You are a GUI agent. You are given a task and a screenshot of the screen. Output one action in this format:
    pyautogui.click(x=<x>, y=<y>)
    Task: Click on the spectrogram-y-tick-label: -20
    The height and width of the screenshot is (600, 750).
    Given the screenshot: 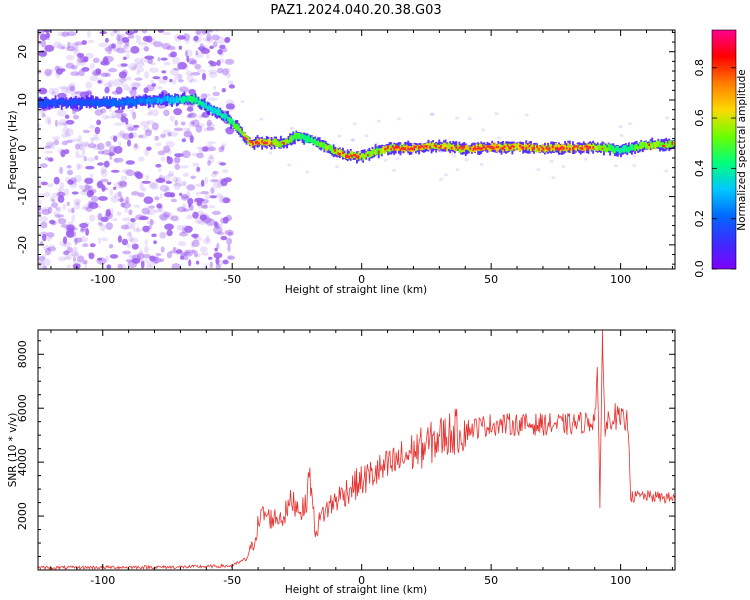 What is the action you would take?
    pyautogui.click(x=22, y=245)
    